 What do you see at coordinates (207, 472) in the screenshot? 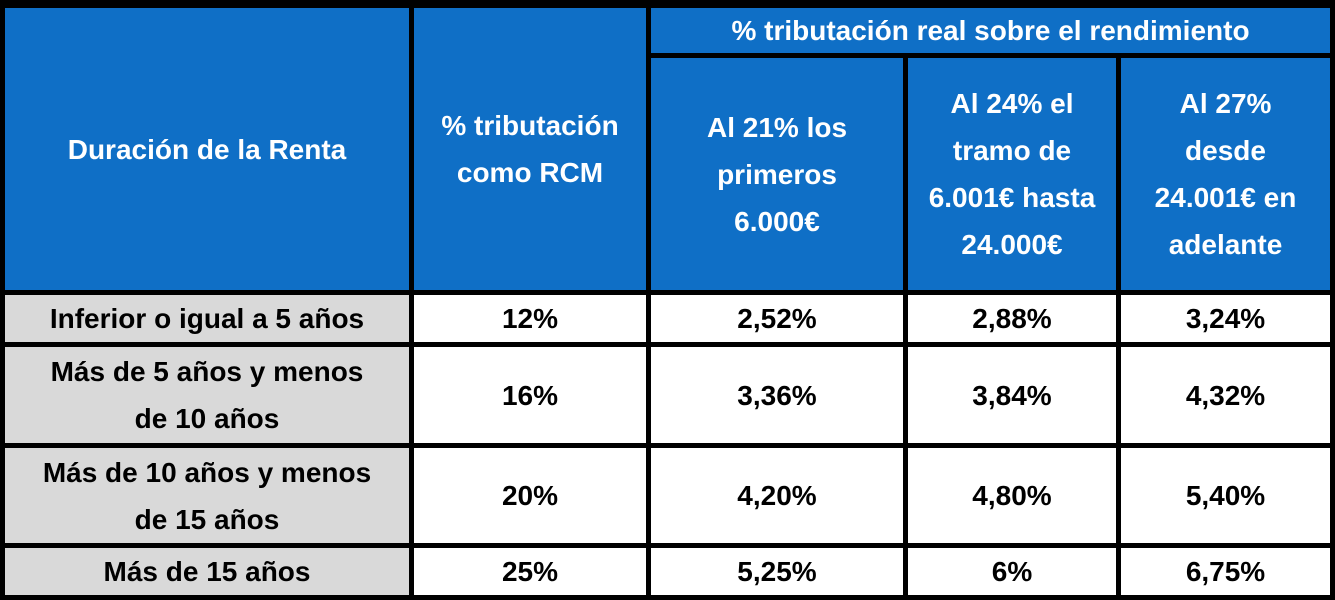
I see `row-label-line1: Más de 10 años y menos` at bounding box center [207, 472].